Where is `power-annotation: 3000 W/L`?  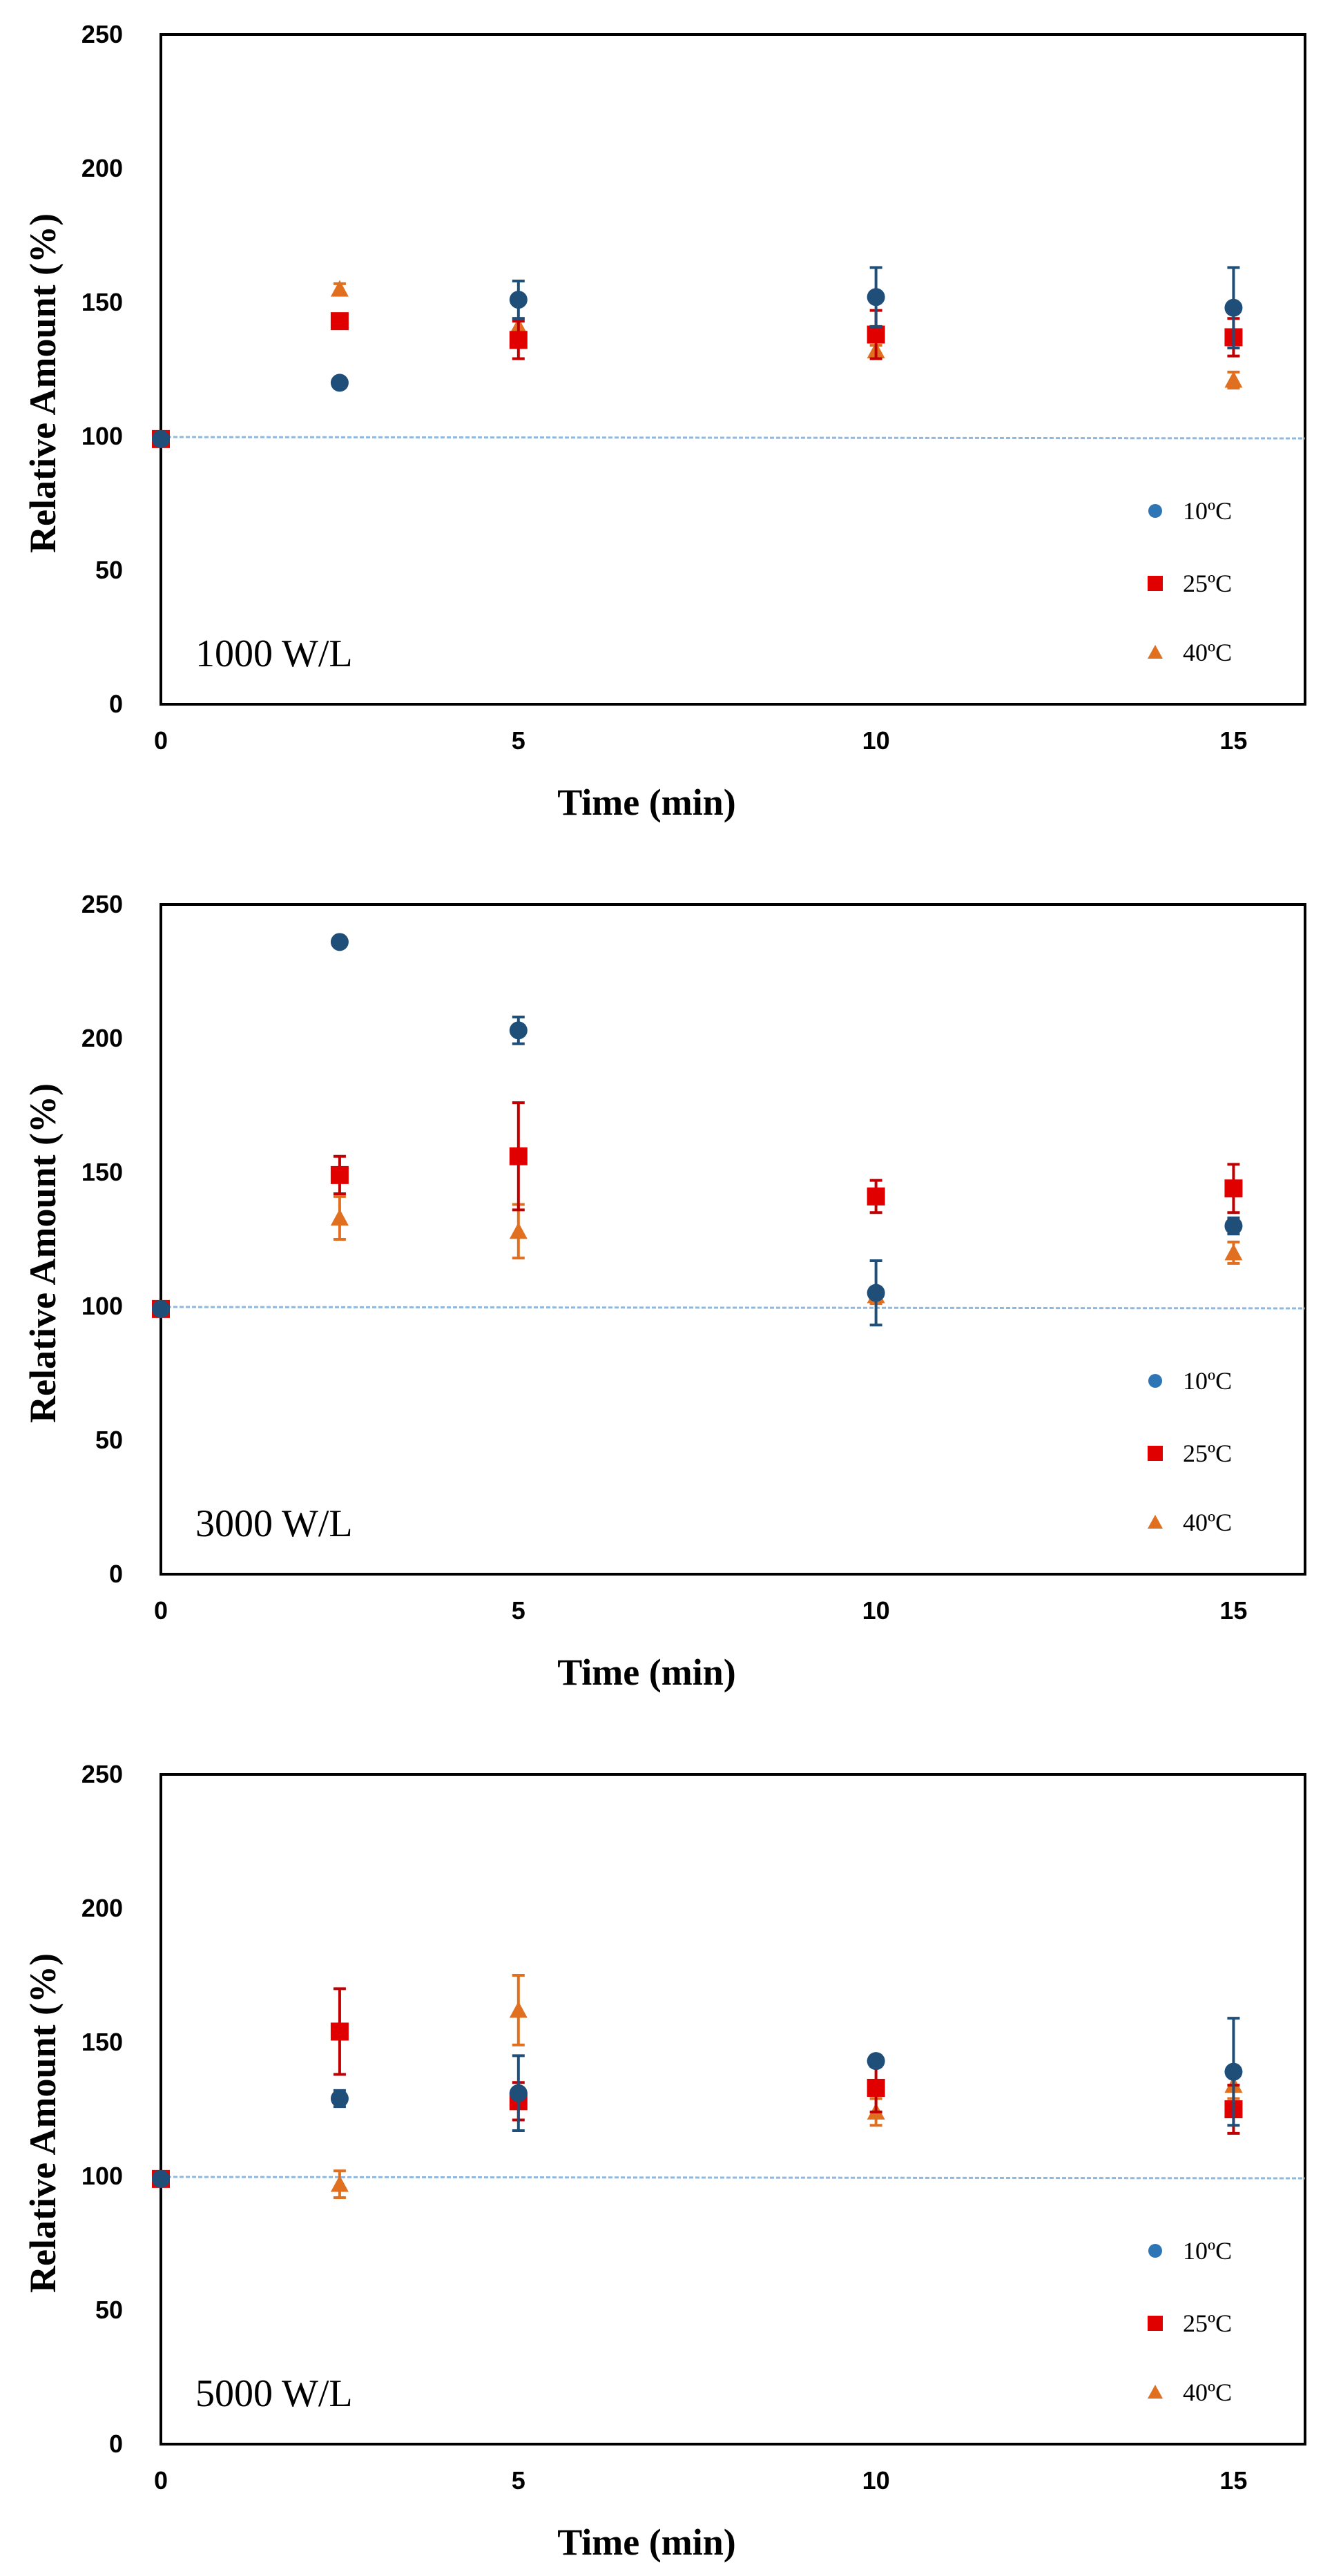
power-annotation: 3000 W/L is located at coordinates (274, 1523).